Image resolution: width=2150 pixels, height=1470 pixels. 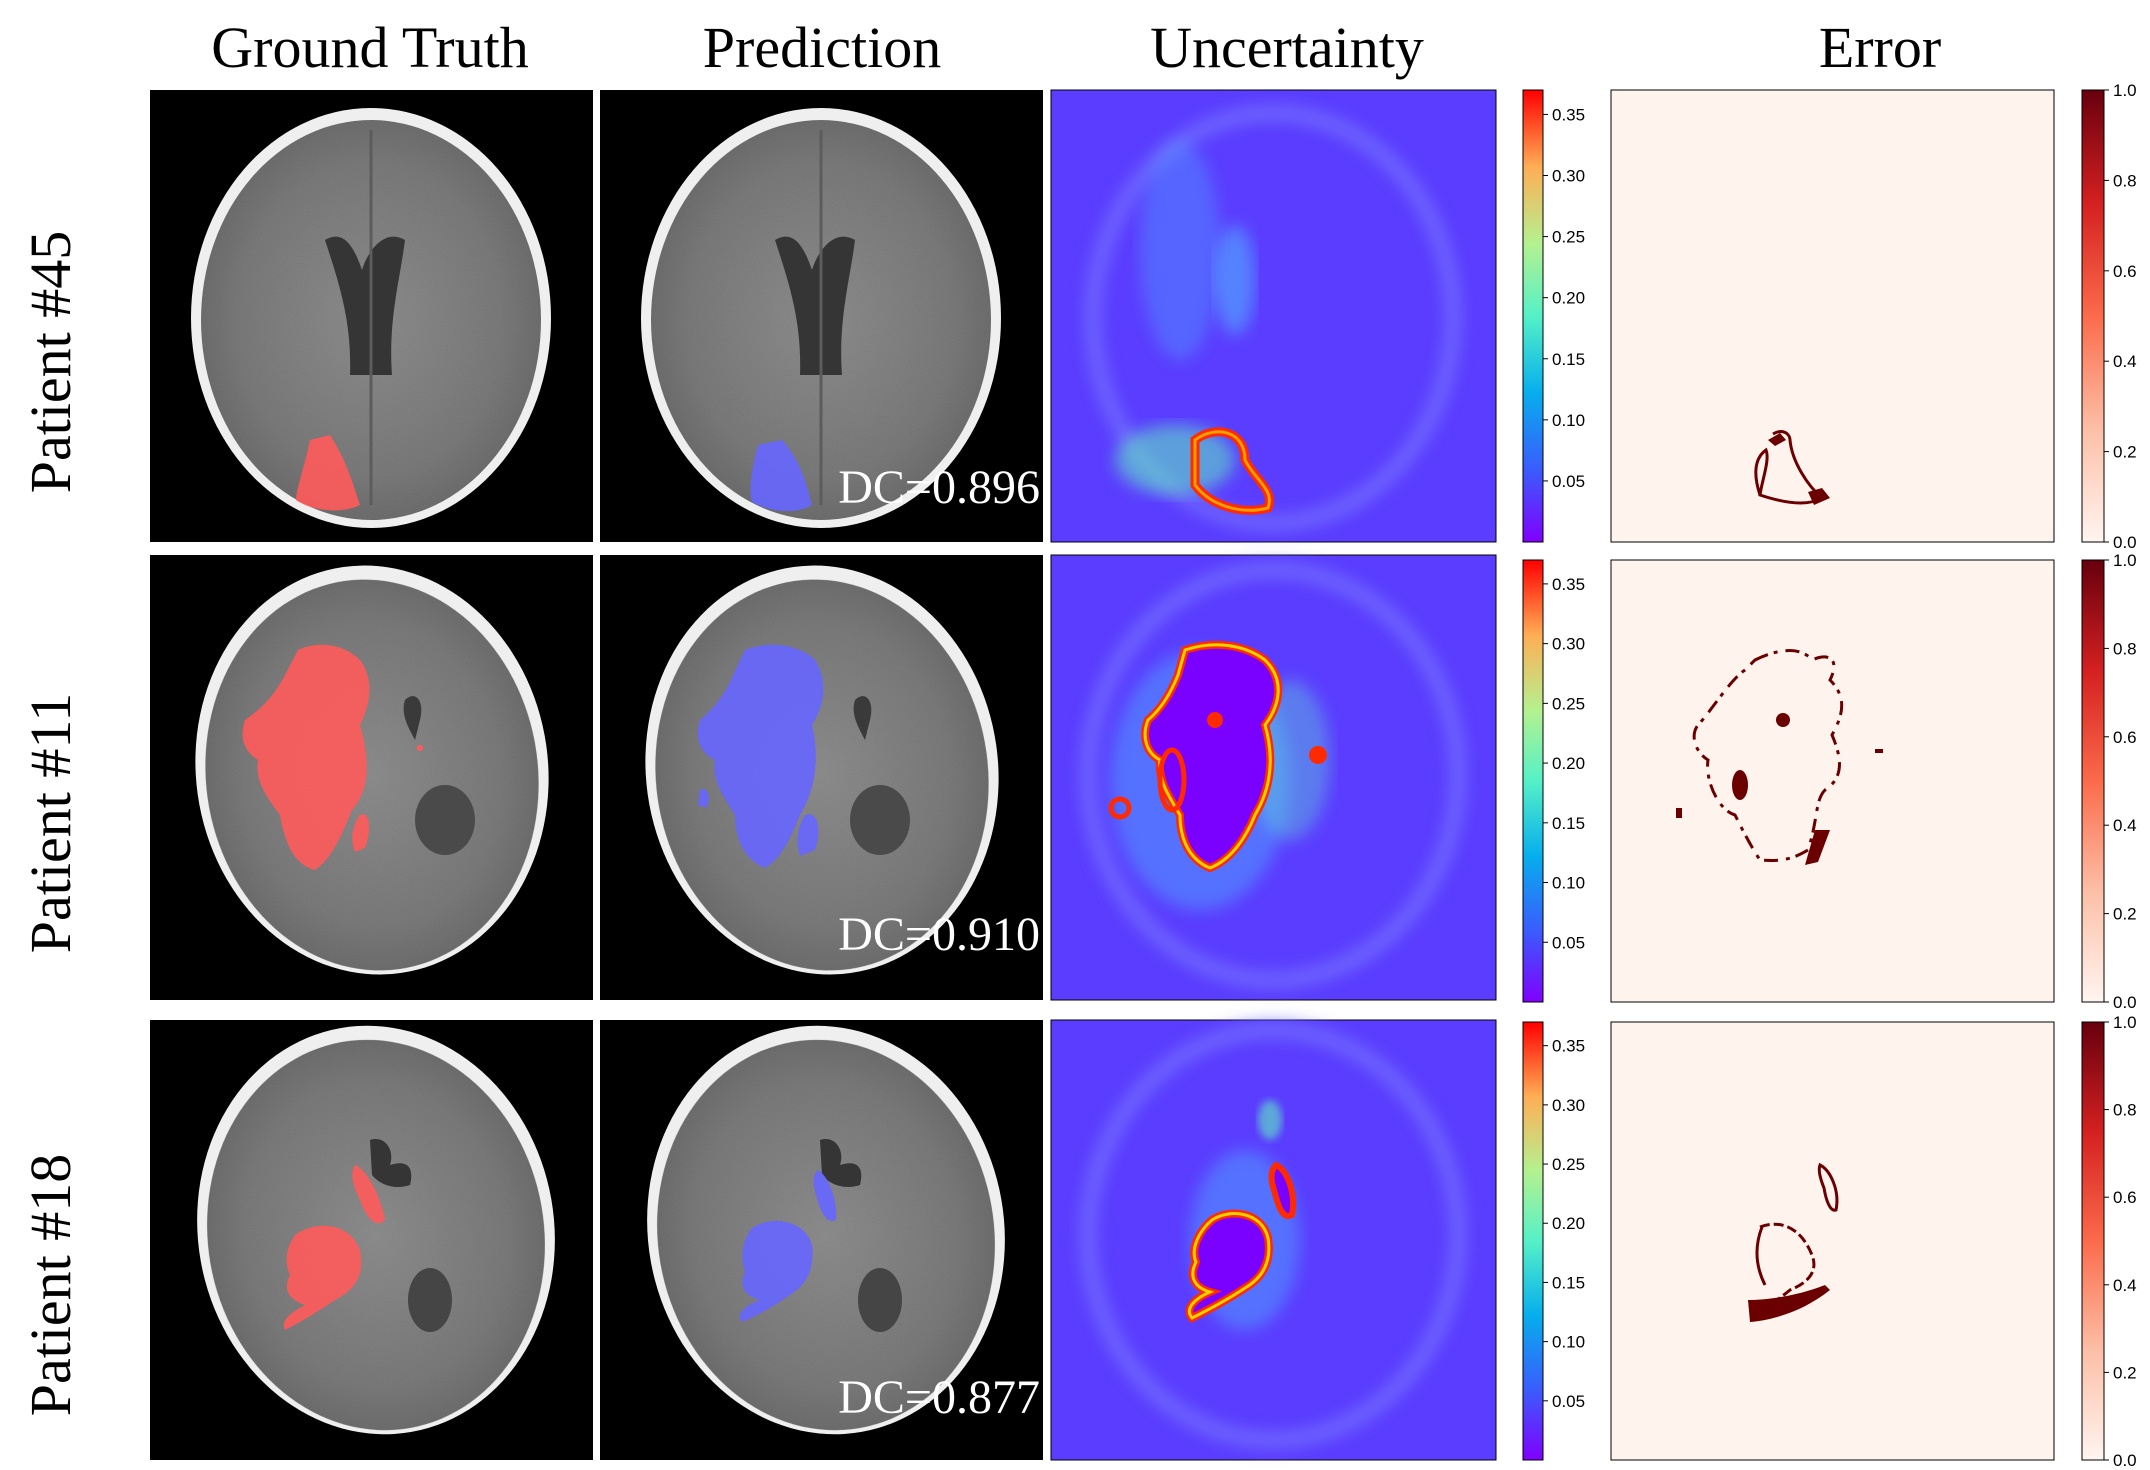 I want to click on uncertainty-colorbar-tick-label-1-4: 0.25, so click(x=1568, y=237).